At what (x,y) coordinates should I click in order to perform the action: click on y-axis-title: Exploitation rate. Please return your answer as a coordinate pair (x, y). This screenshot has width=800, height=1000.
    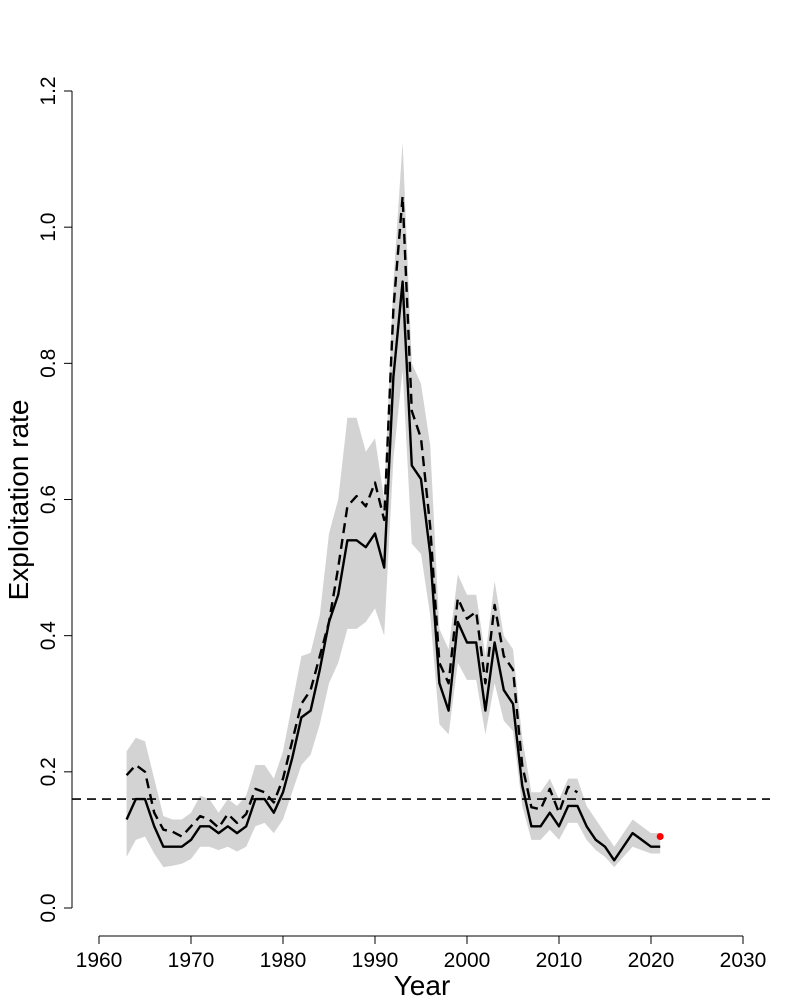
    Looking at the image, I should click on (18, 500).